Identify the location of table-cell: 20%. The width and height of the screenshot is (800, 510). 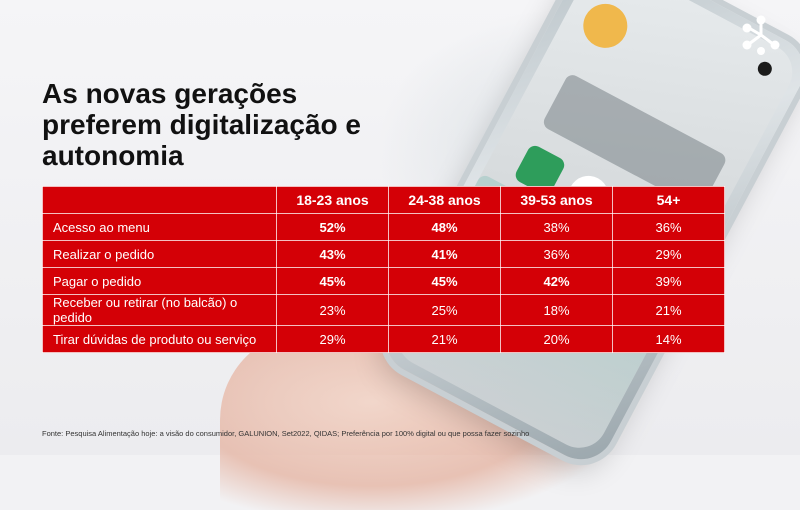
(556, 339).